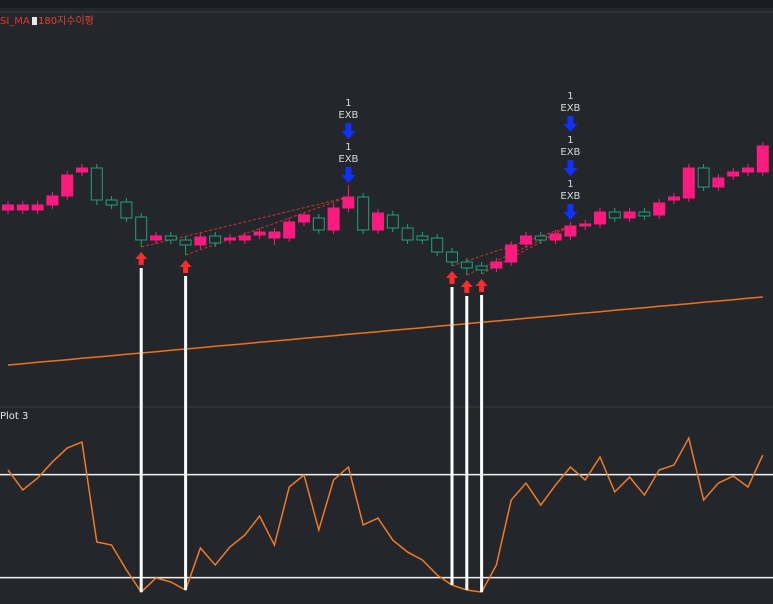 The height and width of the screenshot is (604, 773). What do you see at coordinates (14, 416) in the screenshot?
I see `panel-title: Plot 3` at bounding box center [14, 416].